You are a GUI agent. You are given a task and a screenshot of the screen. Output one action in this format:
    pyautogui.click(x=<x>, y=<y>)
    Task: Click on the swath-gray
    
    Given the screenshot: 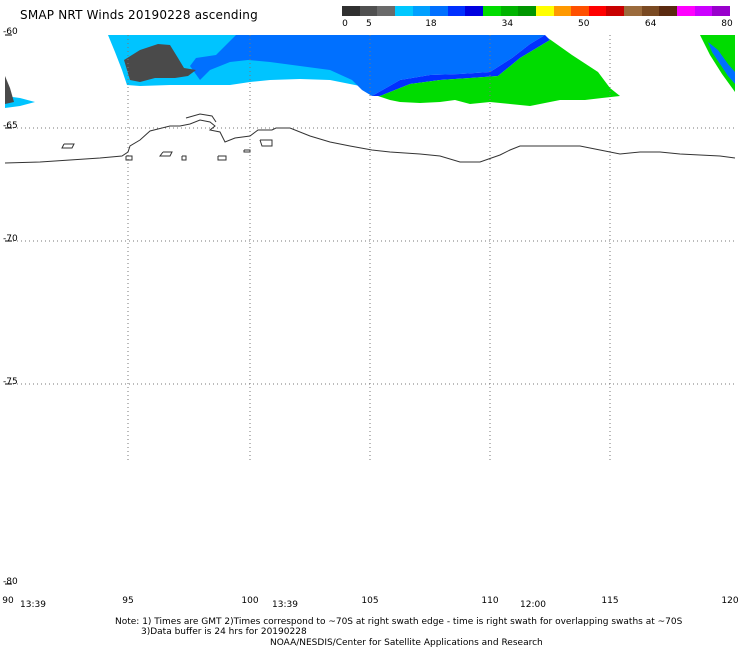 What is the action you would take?
    pyautogui.click(x=160, y=63)
    